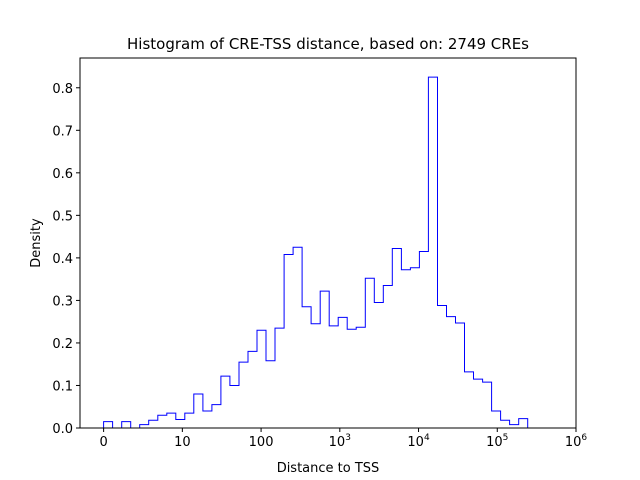 This screenshot has height=480, width=640. Describe the element at coordinates (328, 468) in the screenshot. I see `x-axis-label: Distance to TSS` at that location.